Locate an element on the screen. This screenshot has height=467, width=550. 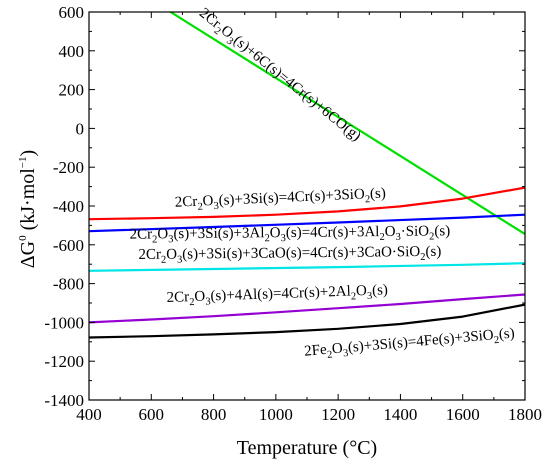
x-tick-label: 400 is located at coordinates (89, 414).